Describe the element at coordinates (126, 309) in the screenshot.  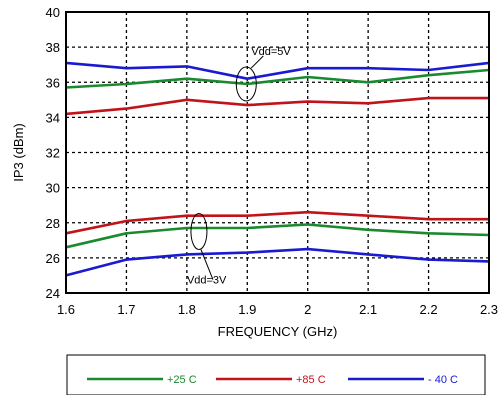
I see `x-tick-label: 1.7` at that location.